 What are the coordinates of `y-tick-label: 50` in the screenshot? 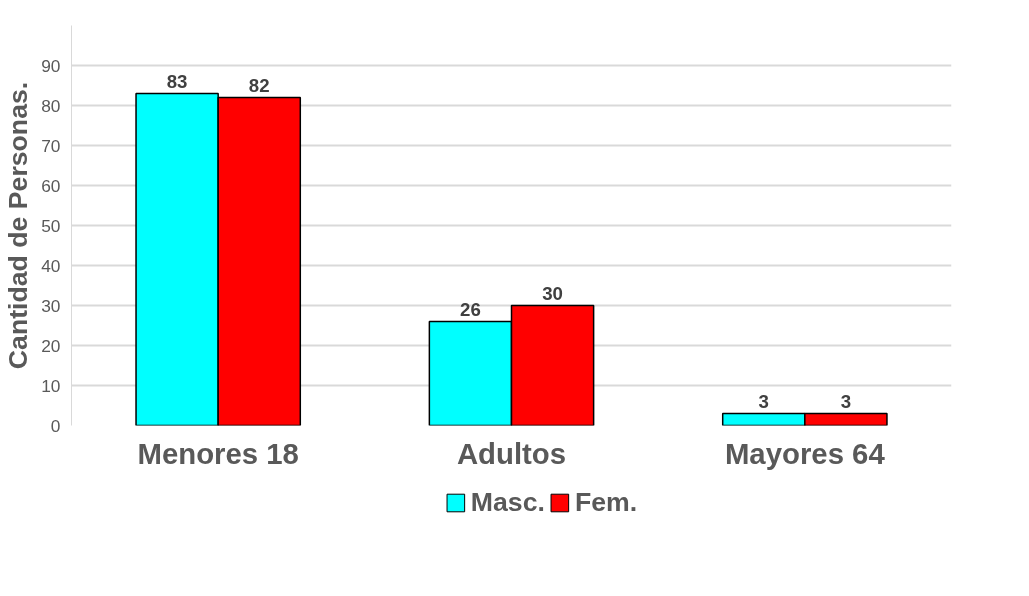 It's located at (51, 225).